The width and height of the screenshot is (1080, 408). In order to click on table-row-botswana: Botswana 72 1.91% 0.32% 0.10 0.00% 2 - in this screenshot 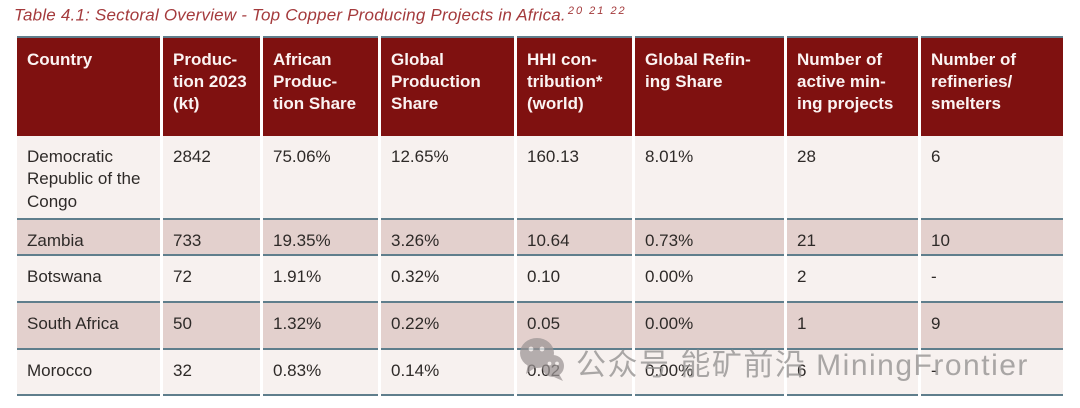, I will do `click(540, 279)`.